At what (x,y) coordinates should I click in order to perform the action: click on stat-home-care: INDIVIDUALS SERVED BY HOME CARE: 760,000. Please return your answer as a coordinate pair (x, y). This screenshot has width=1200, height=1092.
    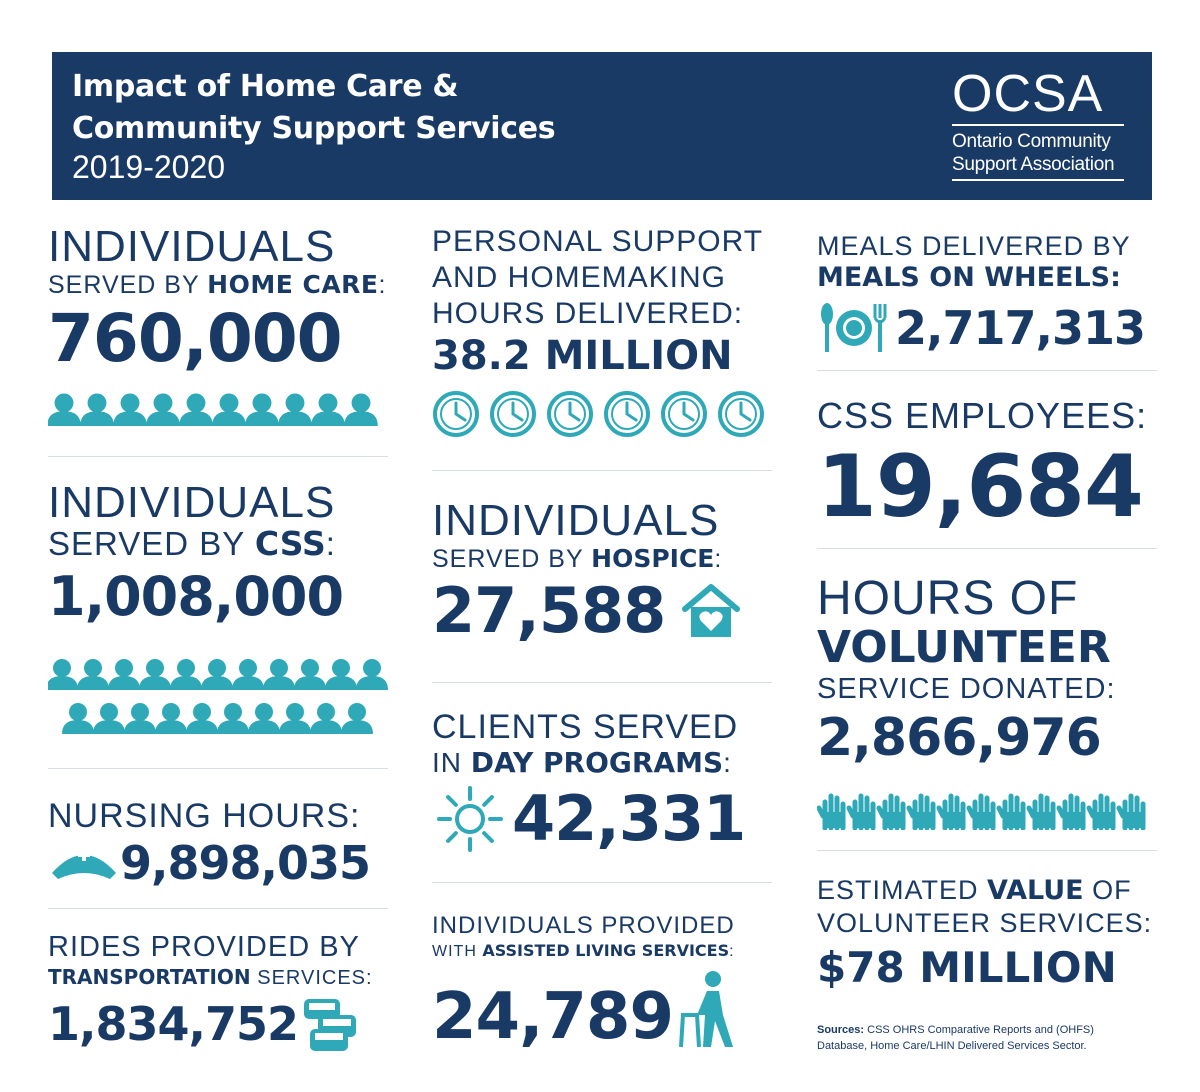
    Looking at the image, I should click on (218, 298).